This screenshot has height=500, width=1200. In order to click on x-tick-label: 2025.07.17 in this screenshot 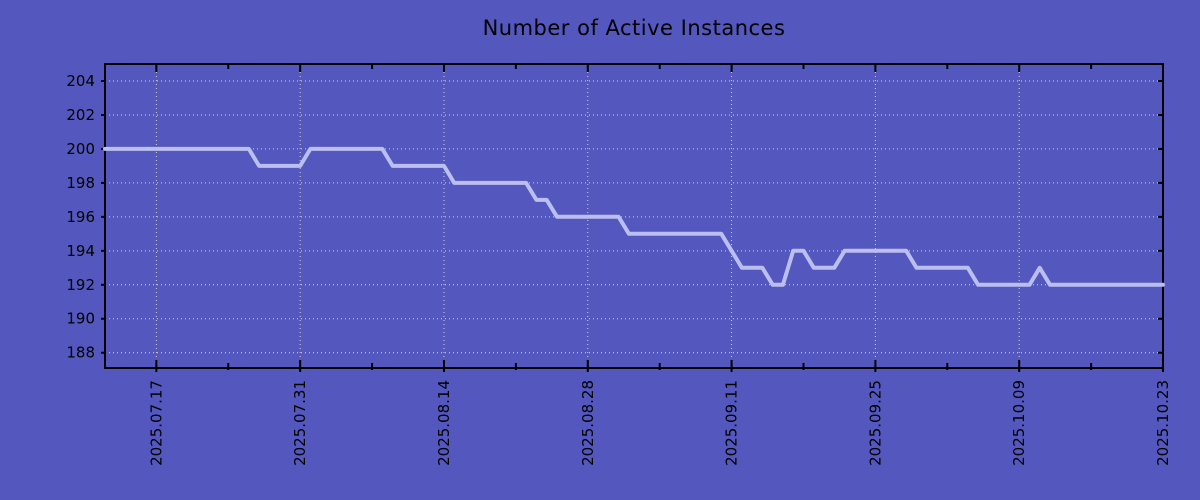, I will do `click(156, 423)`.